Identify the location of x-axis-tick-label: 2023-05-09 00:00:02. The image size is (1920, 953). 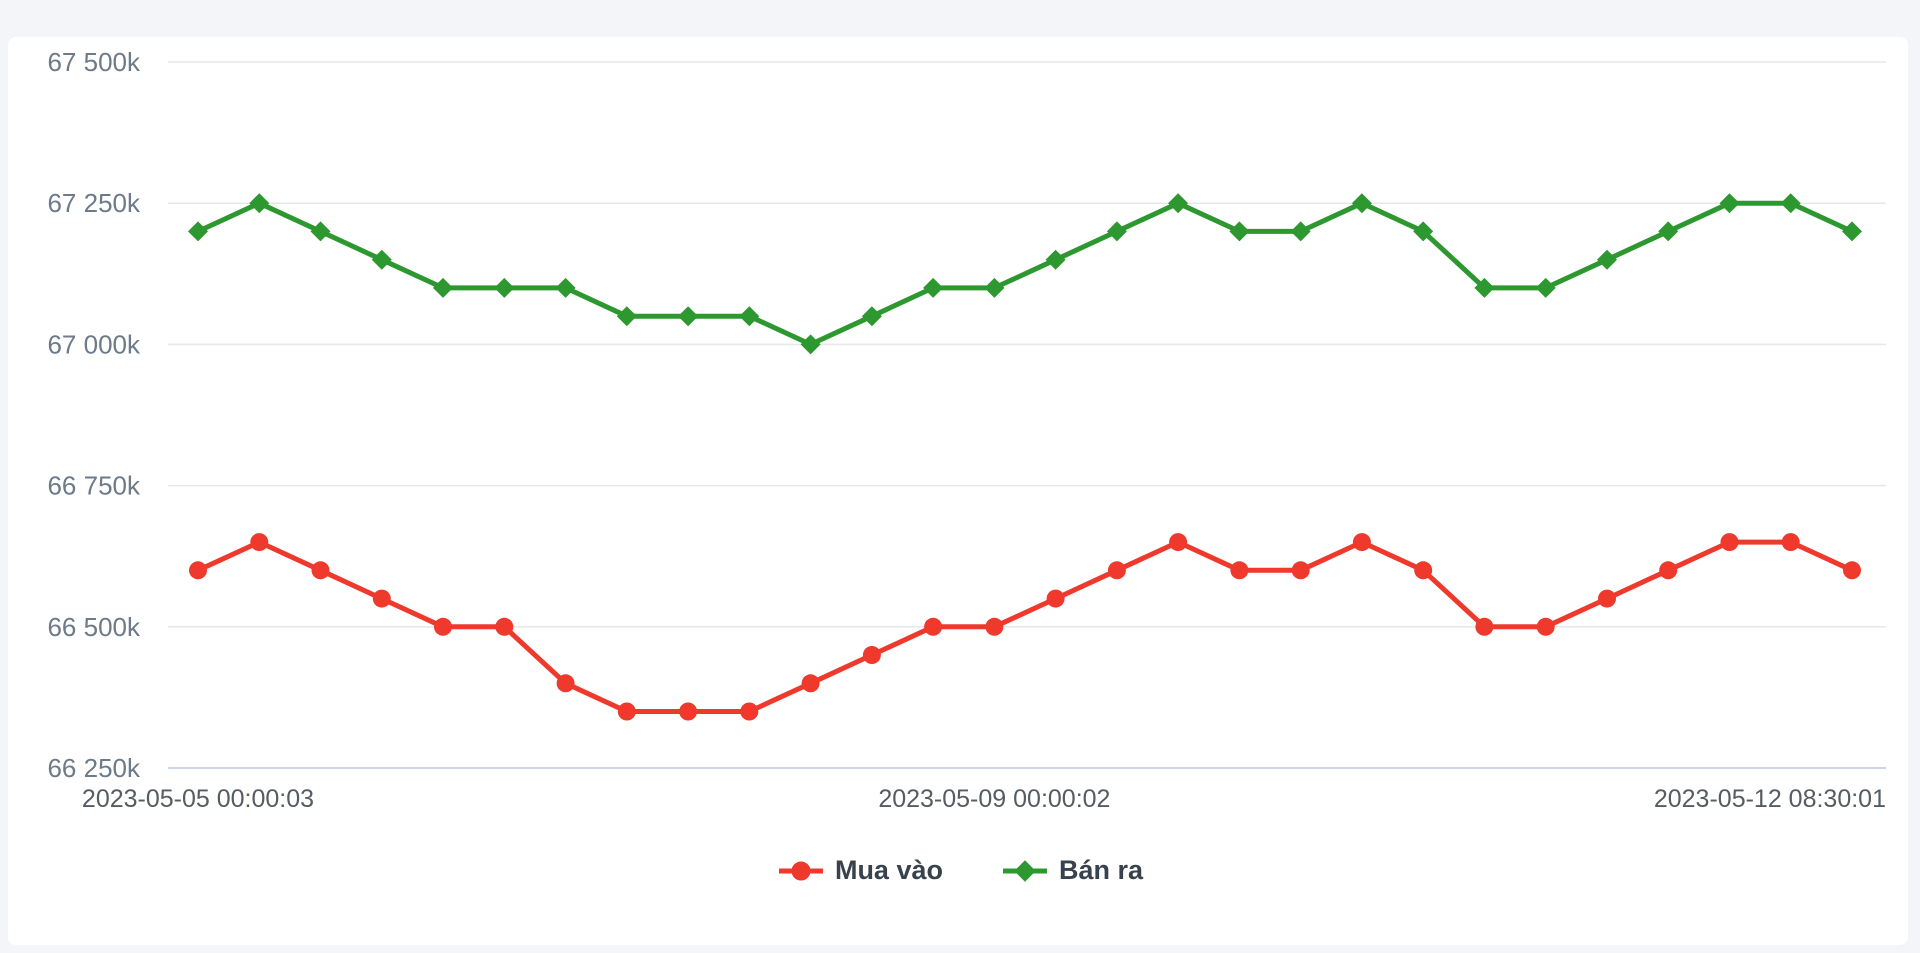
(994, 799).